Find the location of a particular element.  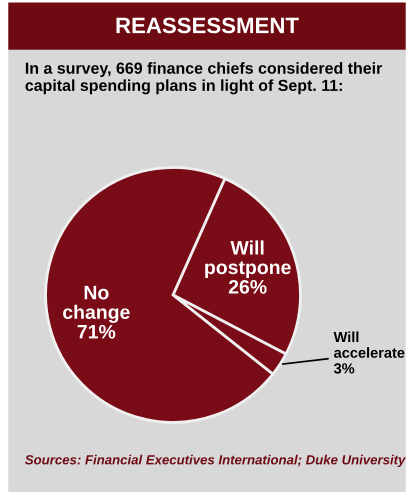

chart-subtitle: In a survey, 669 finance chiefs considered their capital spending plans in light of Sept. 11: is located at coordinates (203, 78).